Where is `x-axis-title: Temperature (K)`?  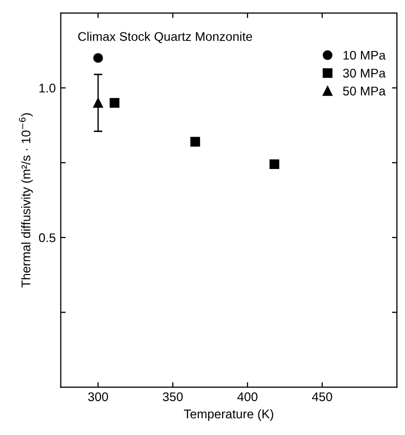
x-axis-title: Temperature (K) is located at coordinates (229, 415).